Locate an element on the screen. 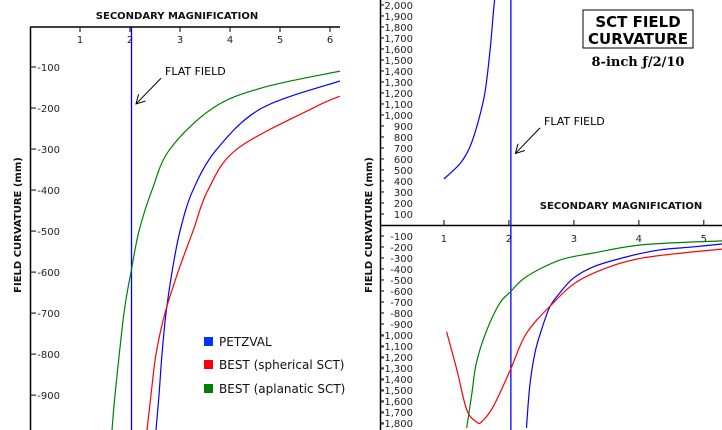 The image size is (722, 430). right-y-tick-label: -400 is located at coordinates (401, 270).